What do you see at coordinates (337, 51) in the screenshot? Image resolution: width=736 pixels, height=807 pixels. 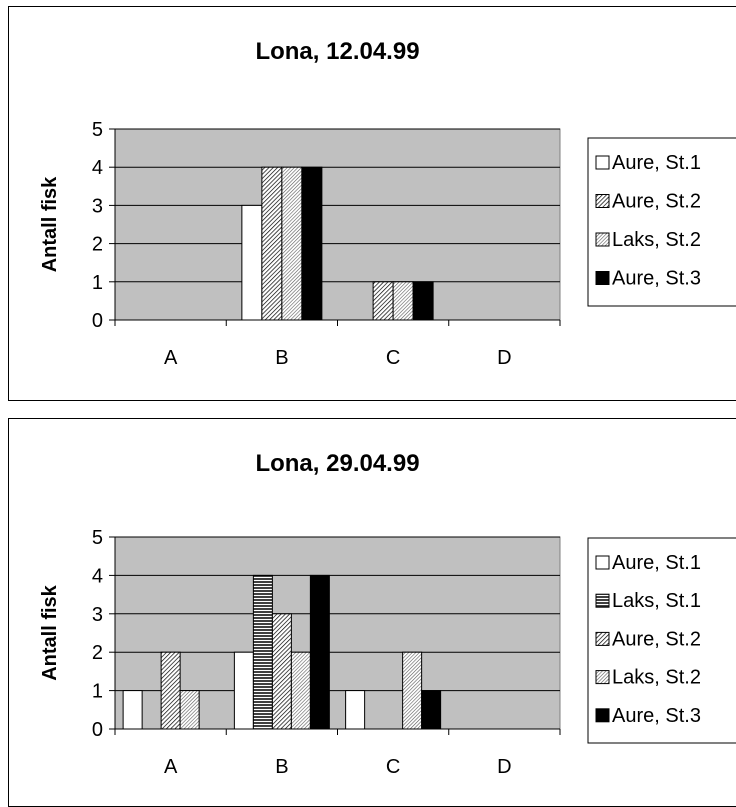 I see `chart-title: Lona, 12.04.99` at bounding box center [337, 51].